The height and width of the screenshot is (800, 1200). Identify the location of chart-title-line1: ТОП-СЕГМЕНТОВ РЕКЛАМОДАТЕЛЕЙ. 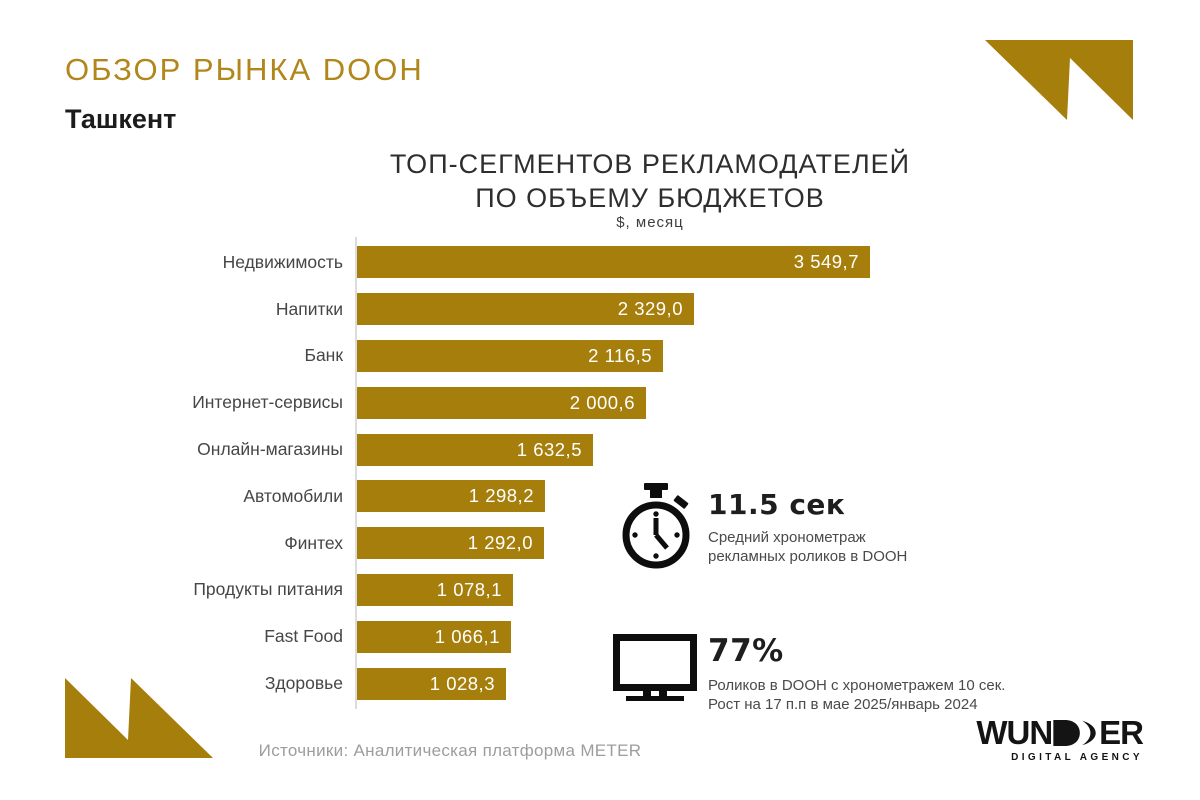
(650, 164).